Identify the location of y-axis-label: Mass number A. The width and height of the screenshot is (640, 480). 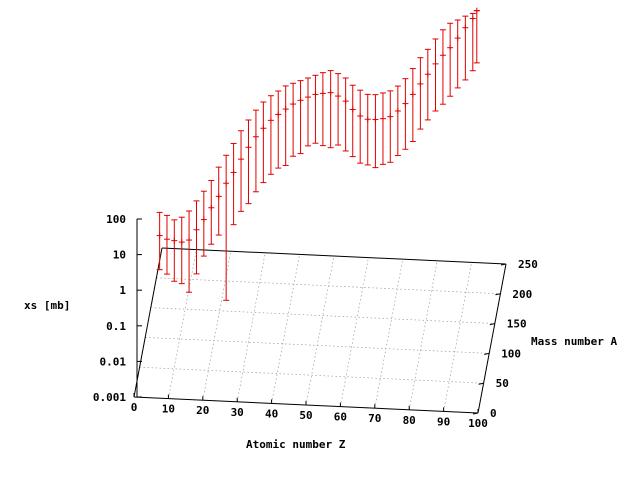
(574, 341).